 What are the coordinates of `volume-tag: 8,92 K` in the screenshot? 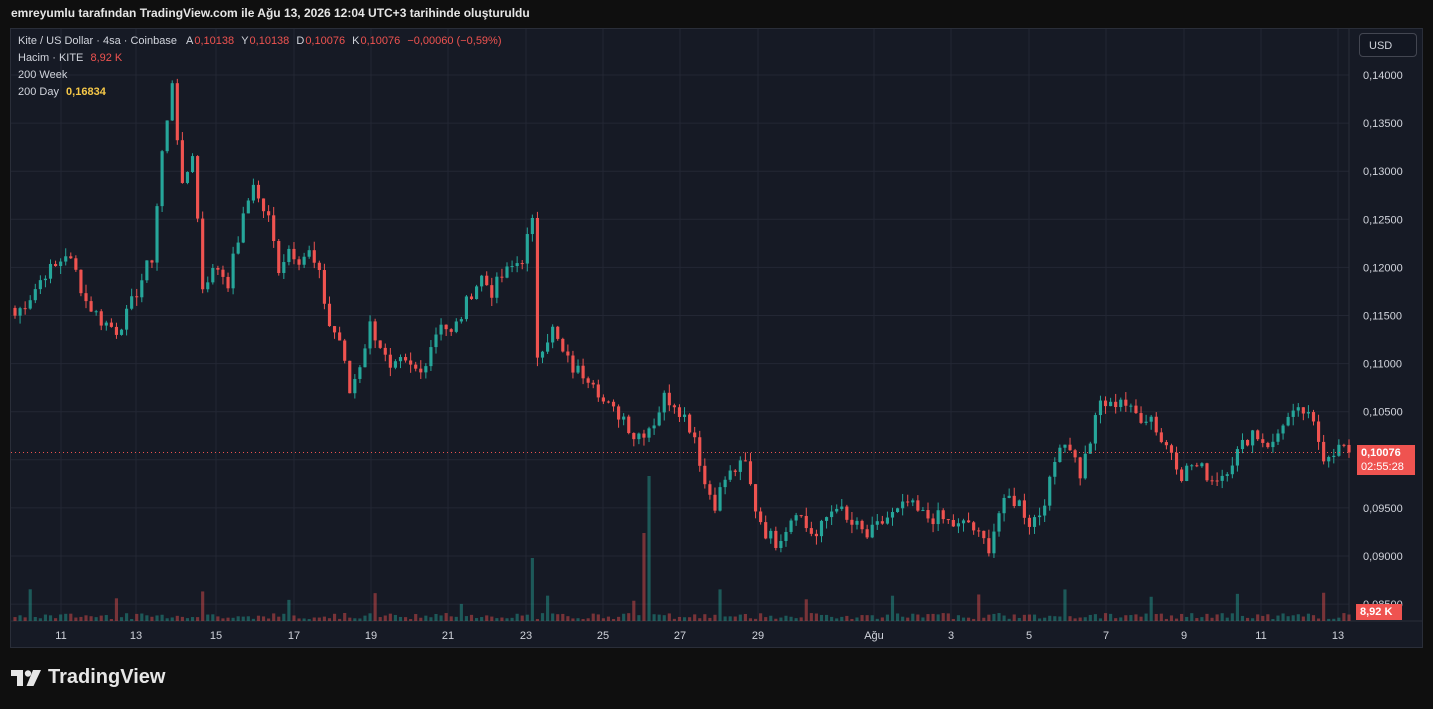 It's located at (1379, 612).